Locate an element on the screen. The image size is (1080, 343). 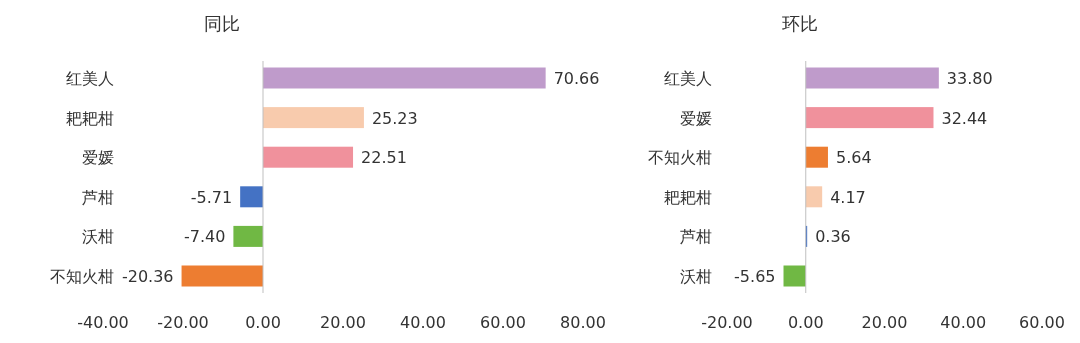
chart-title: 同比 is located at coordinates (222, 23).